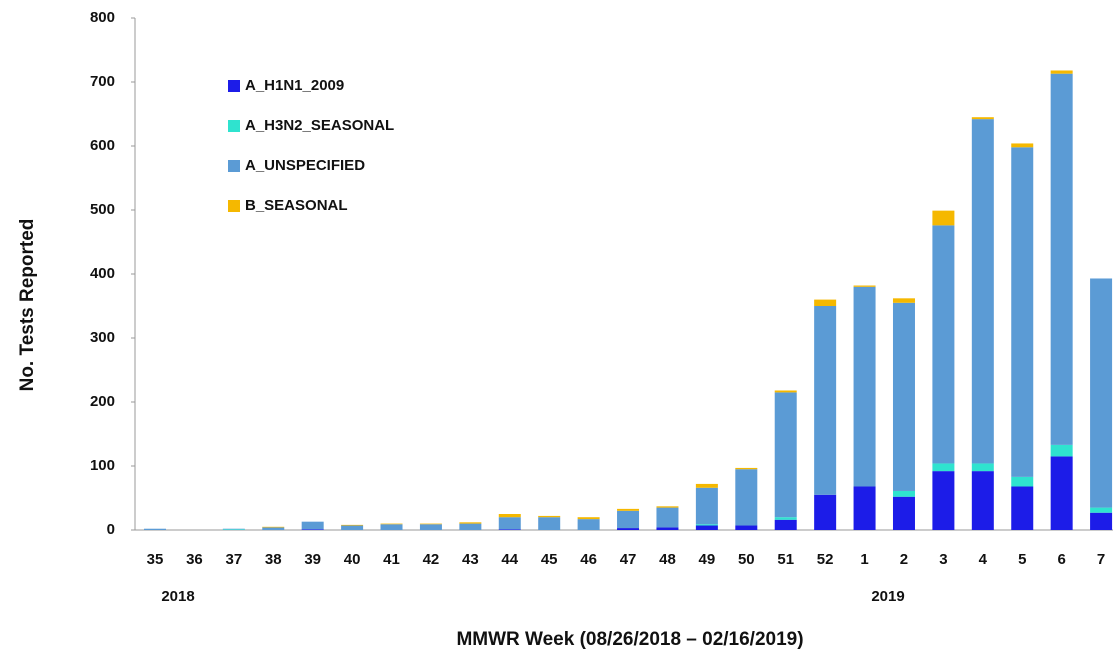 The width and height of the screenshot is (1113, 660). I want to click on x-axis-title: MMWR Week (08/26/2018 – 02/16/2019), so click(629, 639).